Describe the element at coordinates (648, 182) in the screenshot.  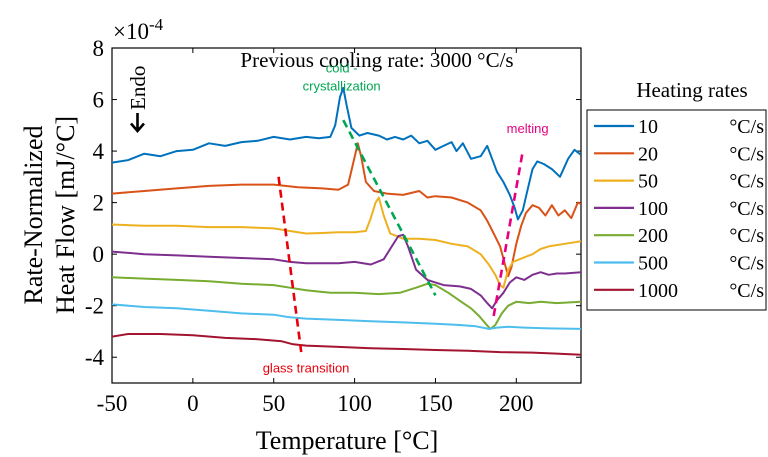
I see `legend-label: 50` at that location.